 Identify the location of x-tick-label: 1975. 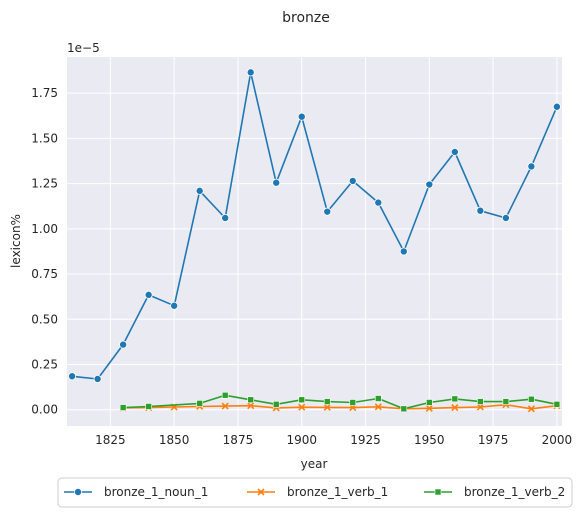
(493, 440).